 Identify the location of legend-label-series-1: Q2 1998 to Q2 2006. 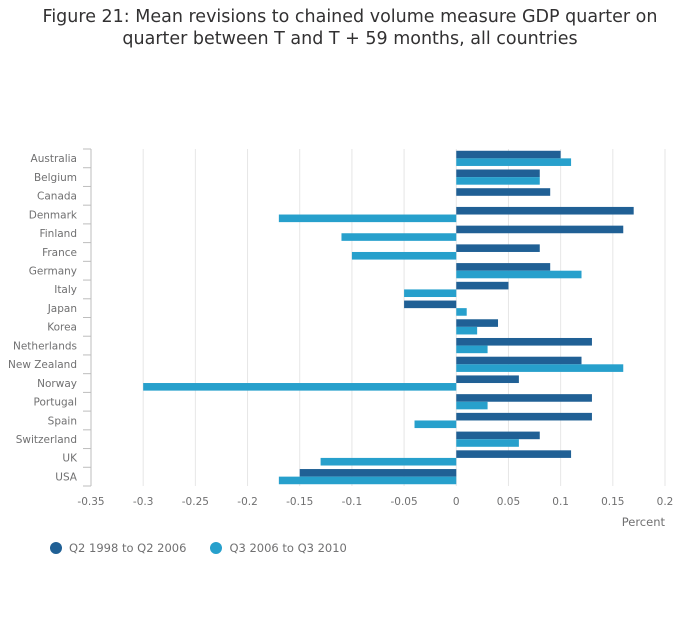
(128, 548).